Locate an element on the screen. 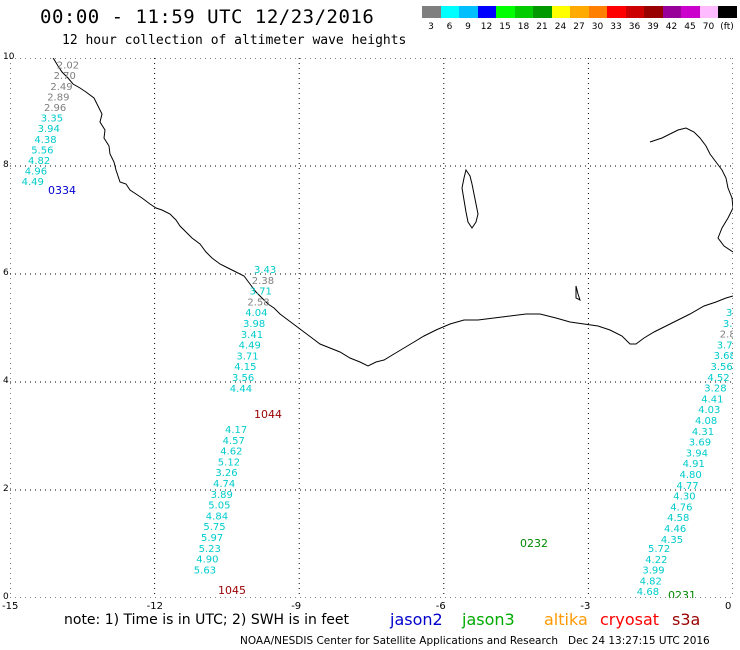 Image resolution: width=740 pixels, height=650 pixels. wave-height-value: 4.91 is located at coordinates (694, 464).